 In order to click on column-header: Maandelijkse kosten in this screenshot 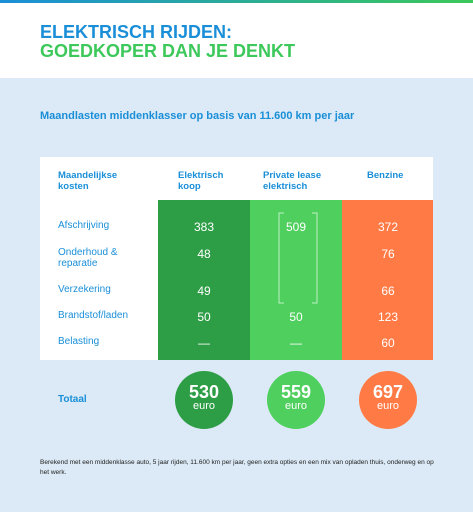, I will do `click(88, 181)`.